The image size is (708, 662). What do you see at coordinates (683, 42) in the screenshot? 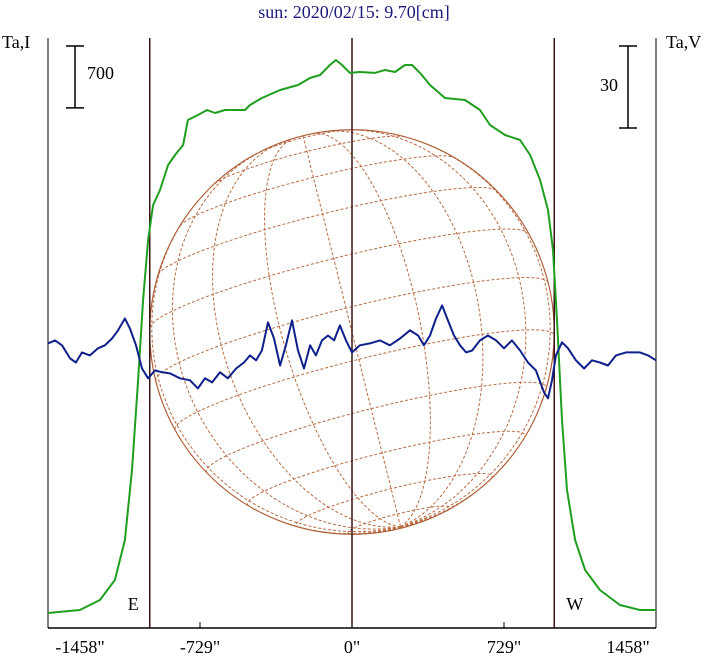
I see `y2-axis-label: Ta,V` at bounding box center [683, 42].